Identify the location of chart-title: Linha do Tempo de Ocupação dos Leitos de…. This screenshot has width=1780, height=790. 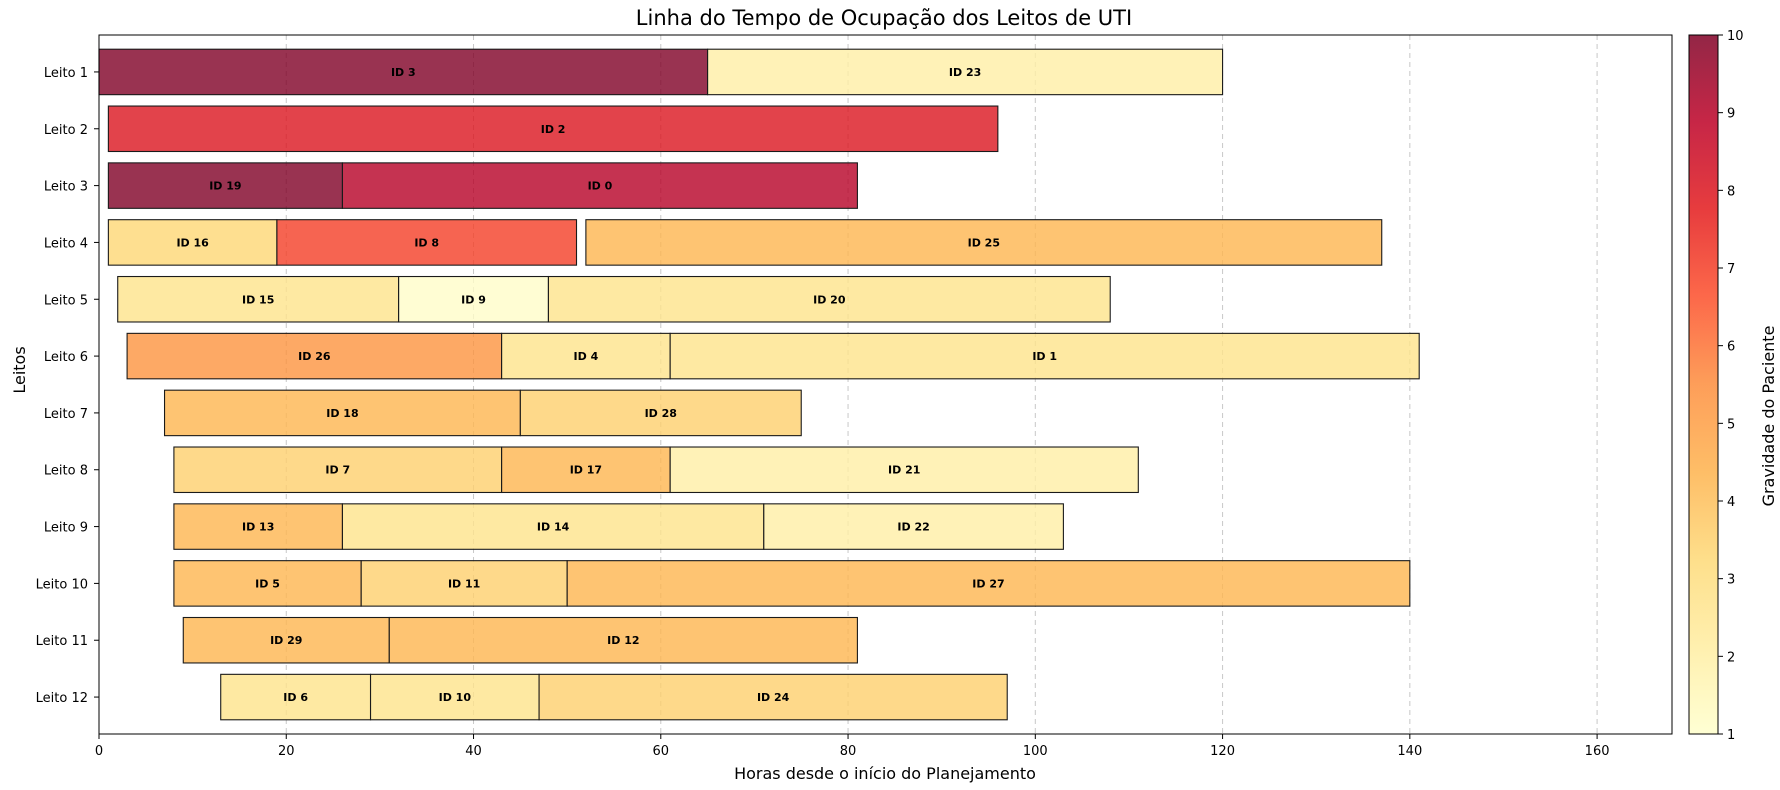
(884, 18).